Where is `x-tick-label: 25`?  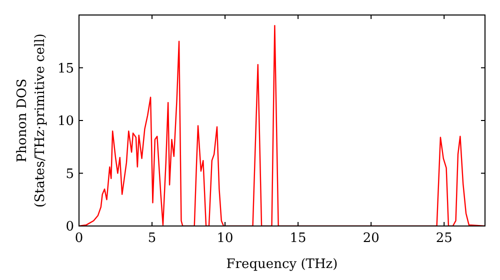 x-tick-label: 25 is located at coordinates (444, 238).